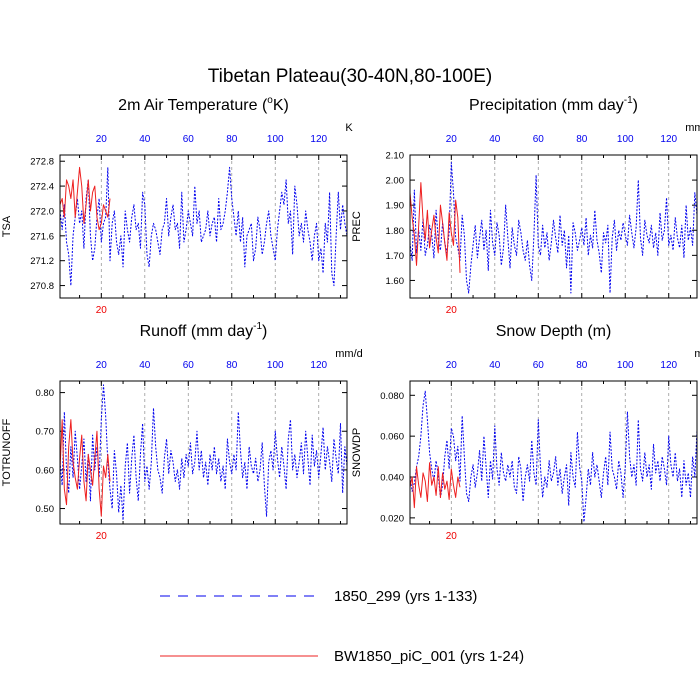 The image size is (700, 700). Describe the element at coordinates (42, 211) in the screenshot. I see `y-tick-label: 272.0` at that location.